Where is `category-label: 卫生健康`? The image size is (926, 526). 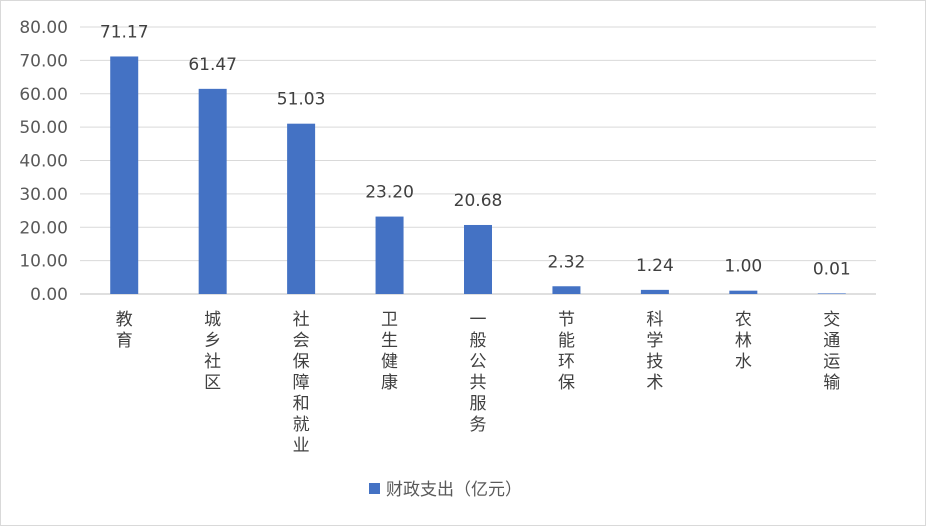
category-label: 卫生健康 is located at coordinates (389, 351).